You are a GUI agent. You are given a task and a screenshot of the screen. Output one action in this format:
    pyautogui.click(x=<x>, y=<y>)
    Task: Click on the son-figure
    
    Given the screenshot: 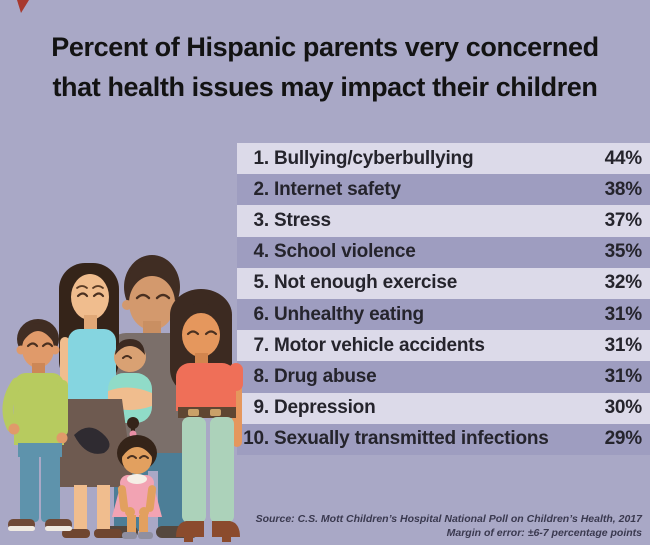 What is the action you would take?
    pyautogui.click(x=37, y=425)
    